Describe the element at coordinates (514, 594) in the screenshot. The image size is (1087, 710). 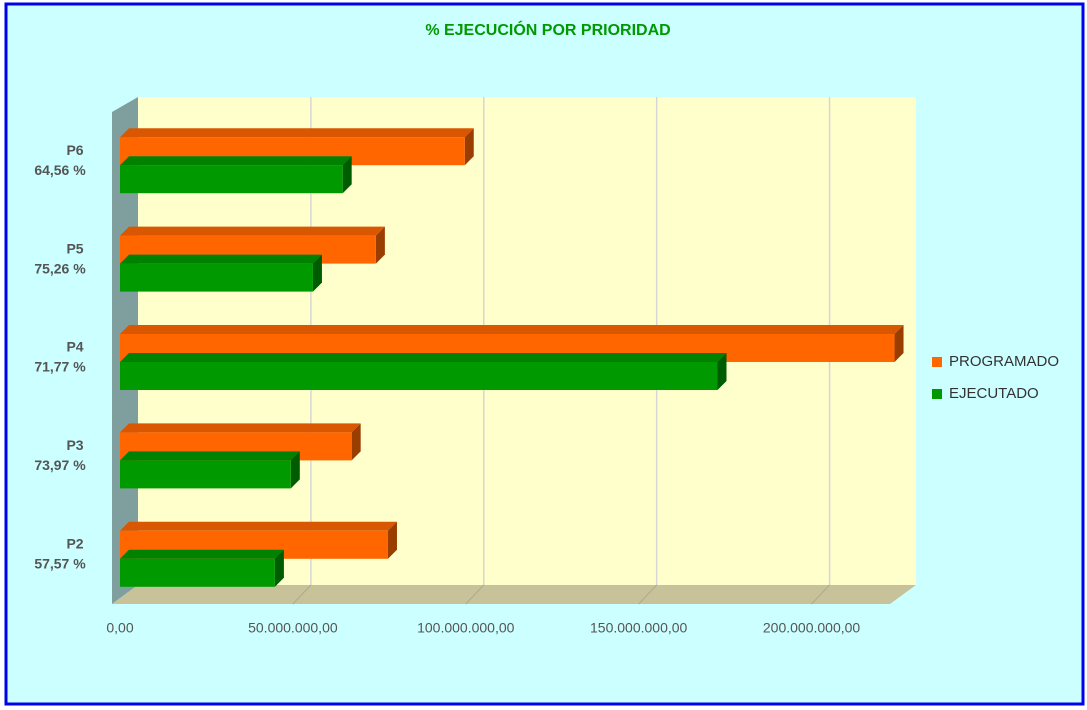
I see `floor` at that location.